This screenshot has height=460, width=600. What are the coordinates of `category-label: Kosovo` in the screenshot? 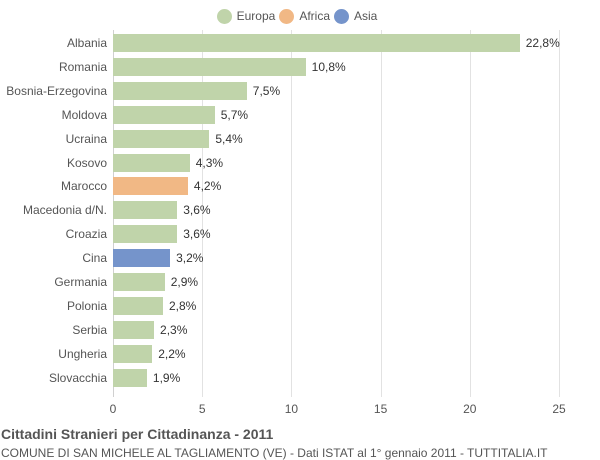 It's located at (86, 162).